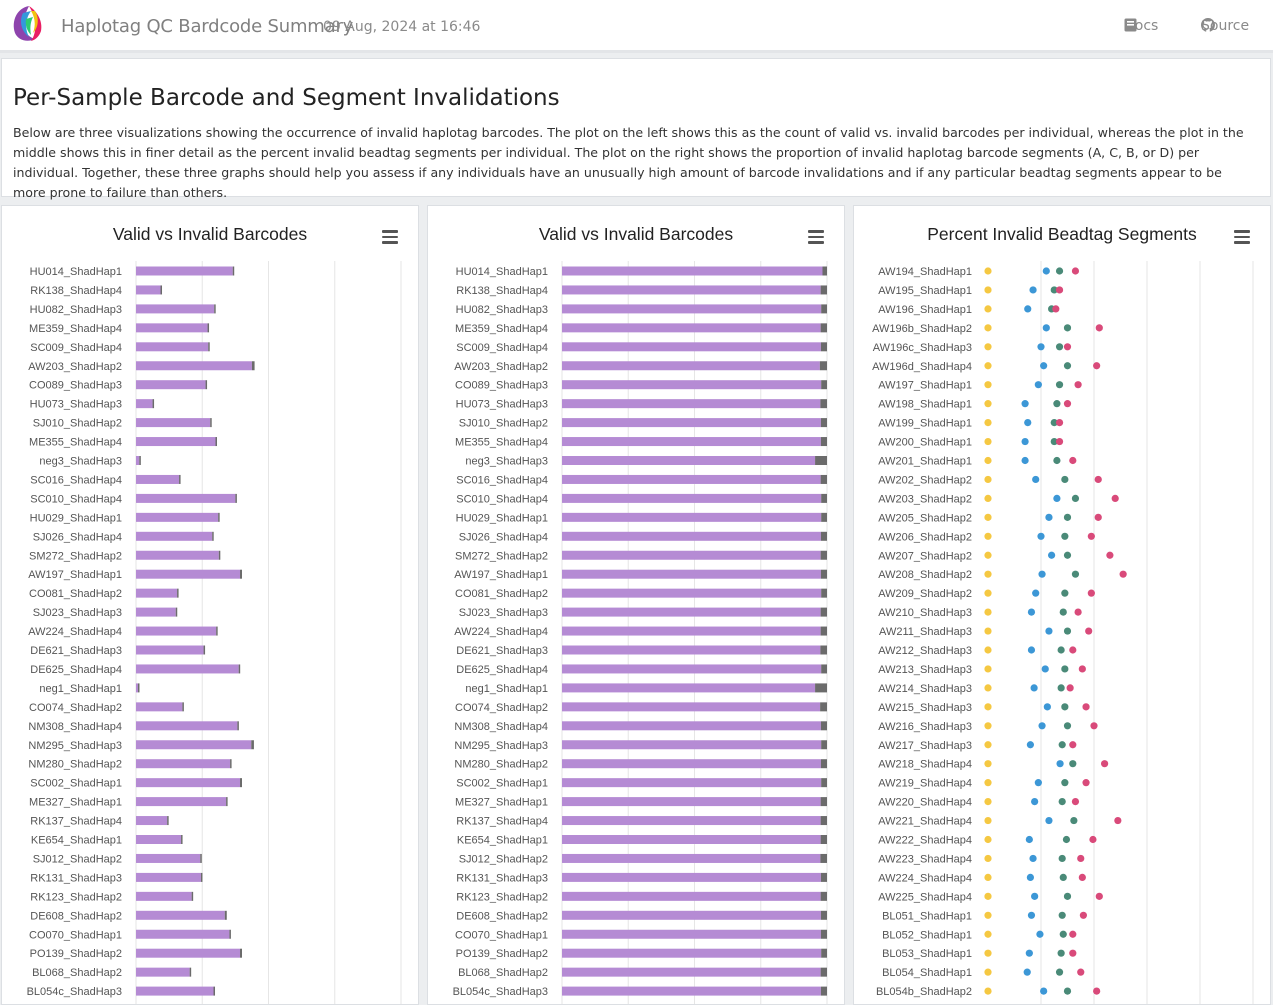  I want to click on source-link: Source, so click(1225, 26).